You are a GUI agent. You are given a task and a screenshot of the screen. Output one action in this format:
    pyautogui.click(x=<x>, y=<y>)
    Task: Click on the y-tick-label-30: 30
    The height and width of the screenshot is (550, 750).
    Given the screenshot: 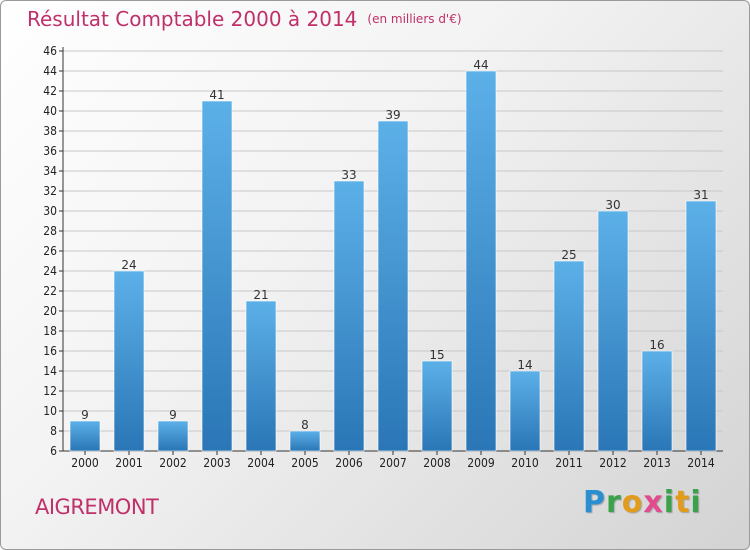 What is the action you would take?
    pyautogui.click(x=50, y=211)
    